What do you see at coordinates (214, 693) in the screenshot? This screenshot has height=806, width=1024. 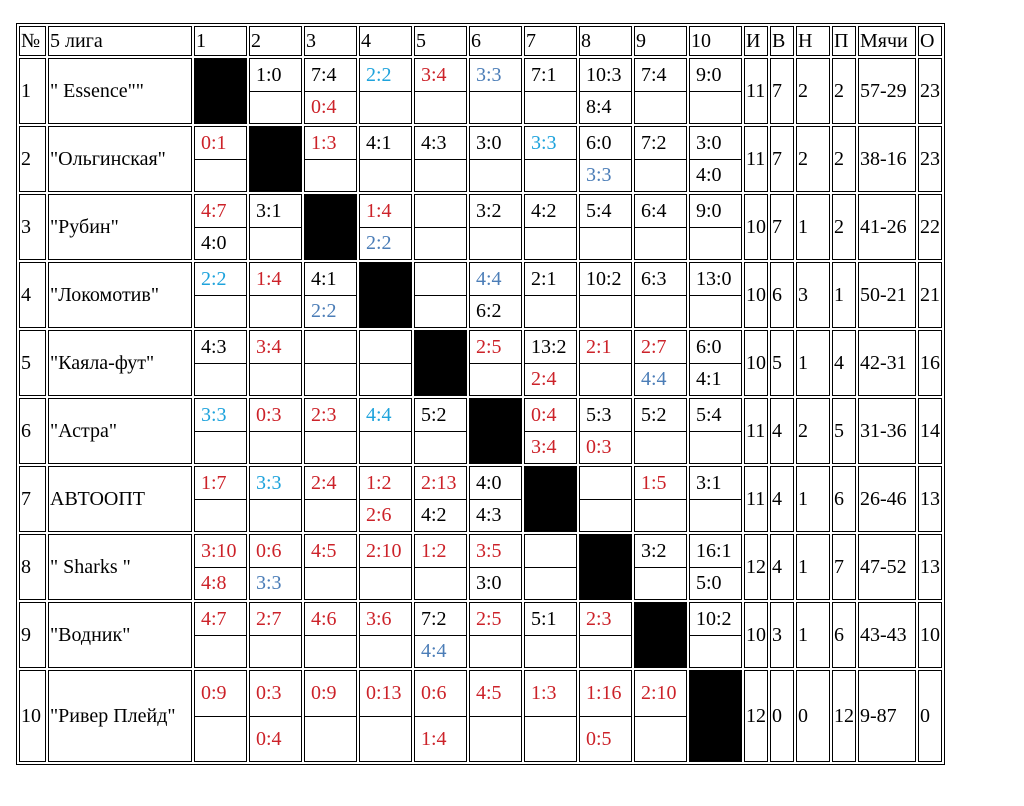 I see `score: 0:9` at bounding box center [214, 693].